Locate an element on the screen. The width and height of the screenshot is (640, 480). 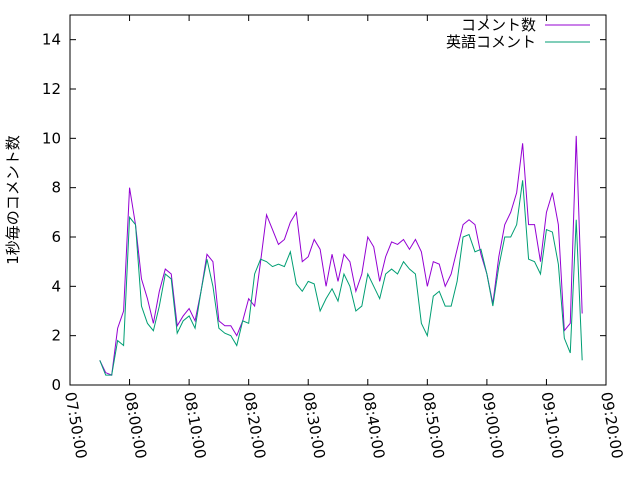
legend-label: コメント数 is located at coordinates (498, 25).